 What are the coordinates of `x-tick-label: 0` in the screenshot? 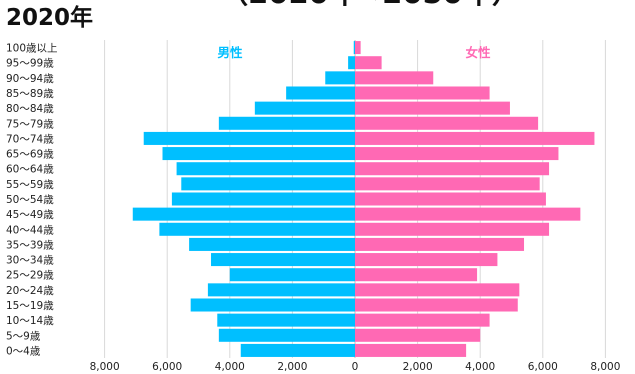 It's located at (355, 367).